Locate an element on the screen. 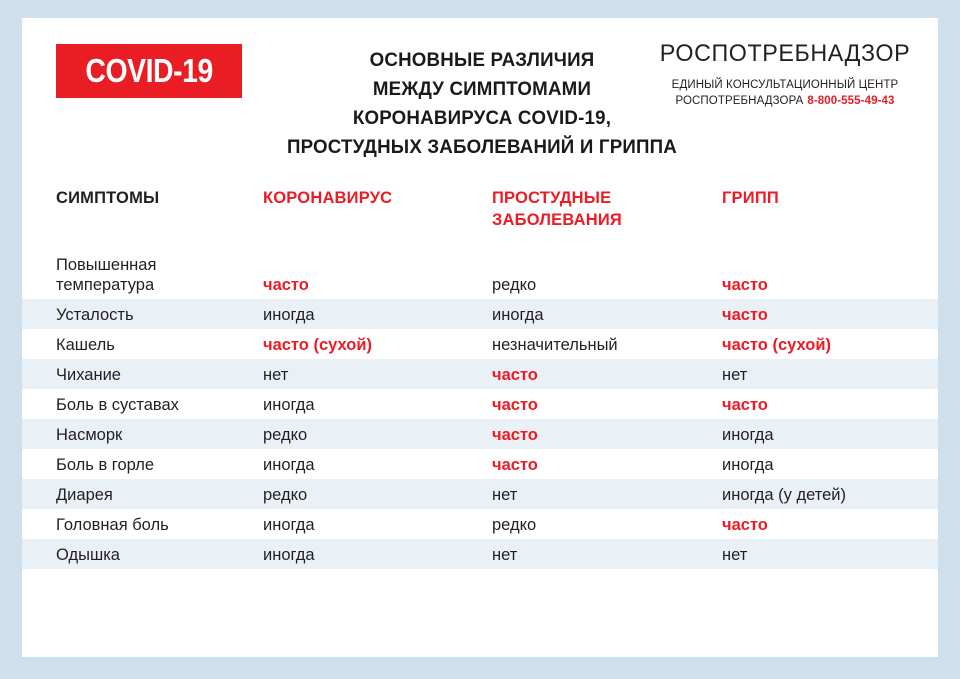 The width and height of the screenshot is (960, 679). cell-symptom: Чихание is located at coordinates (88, 375).